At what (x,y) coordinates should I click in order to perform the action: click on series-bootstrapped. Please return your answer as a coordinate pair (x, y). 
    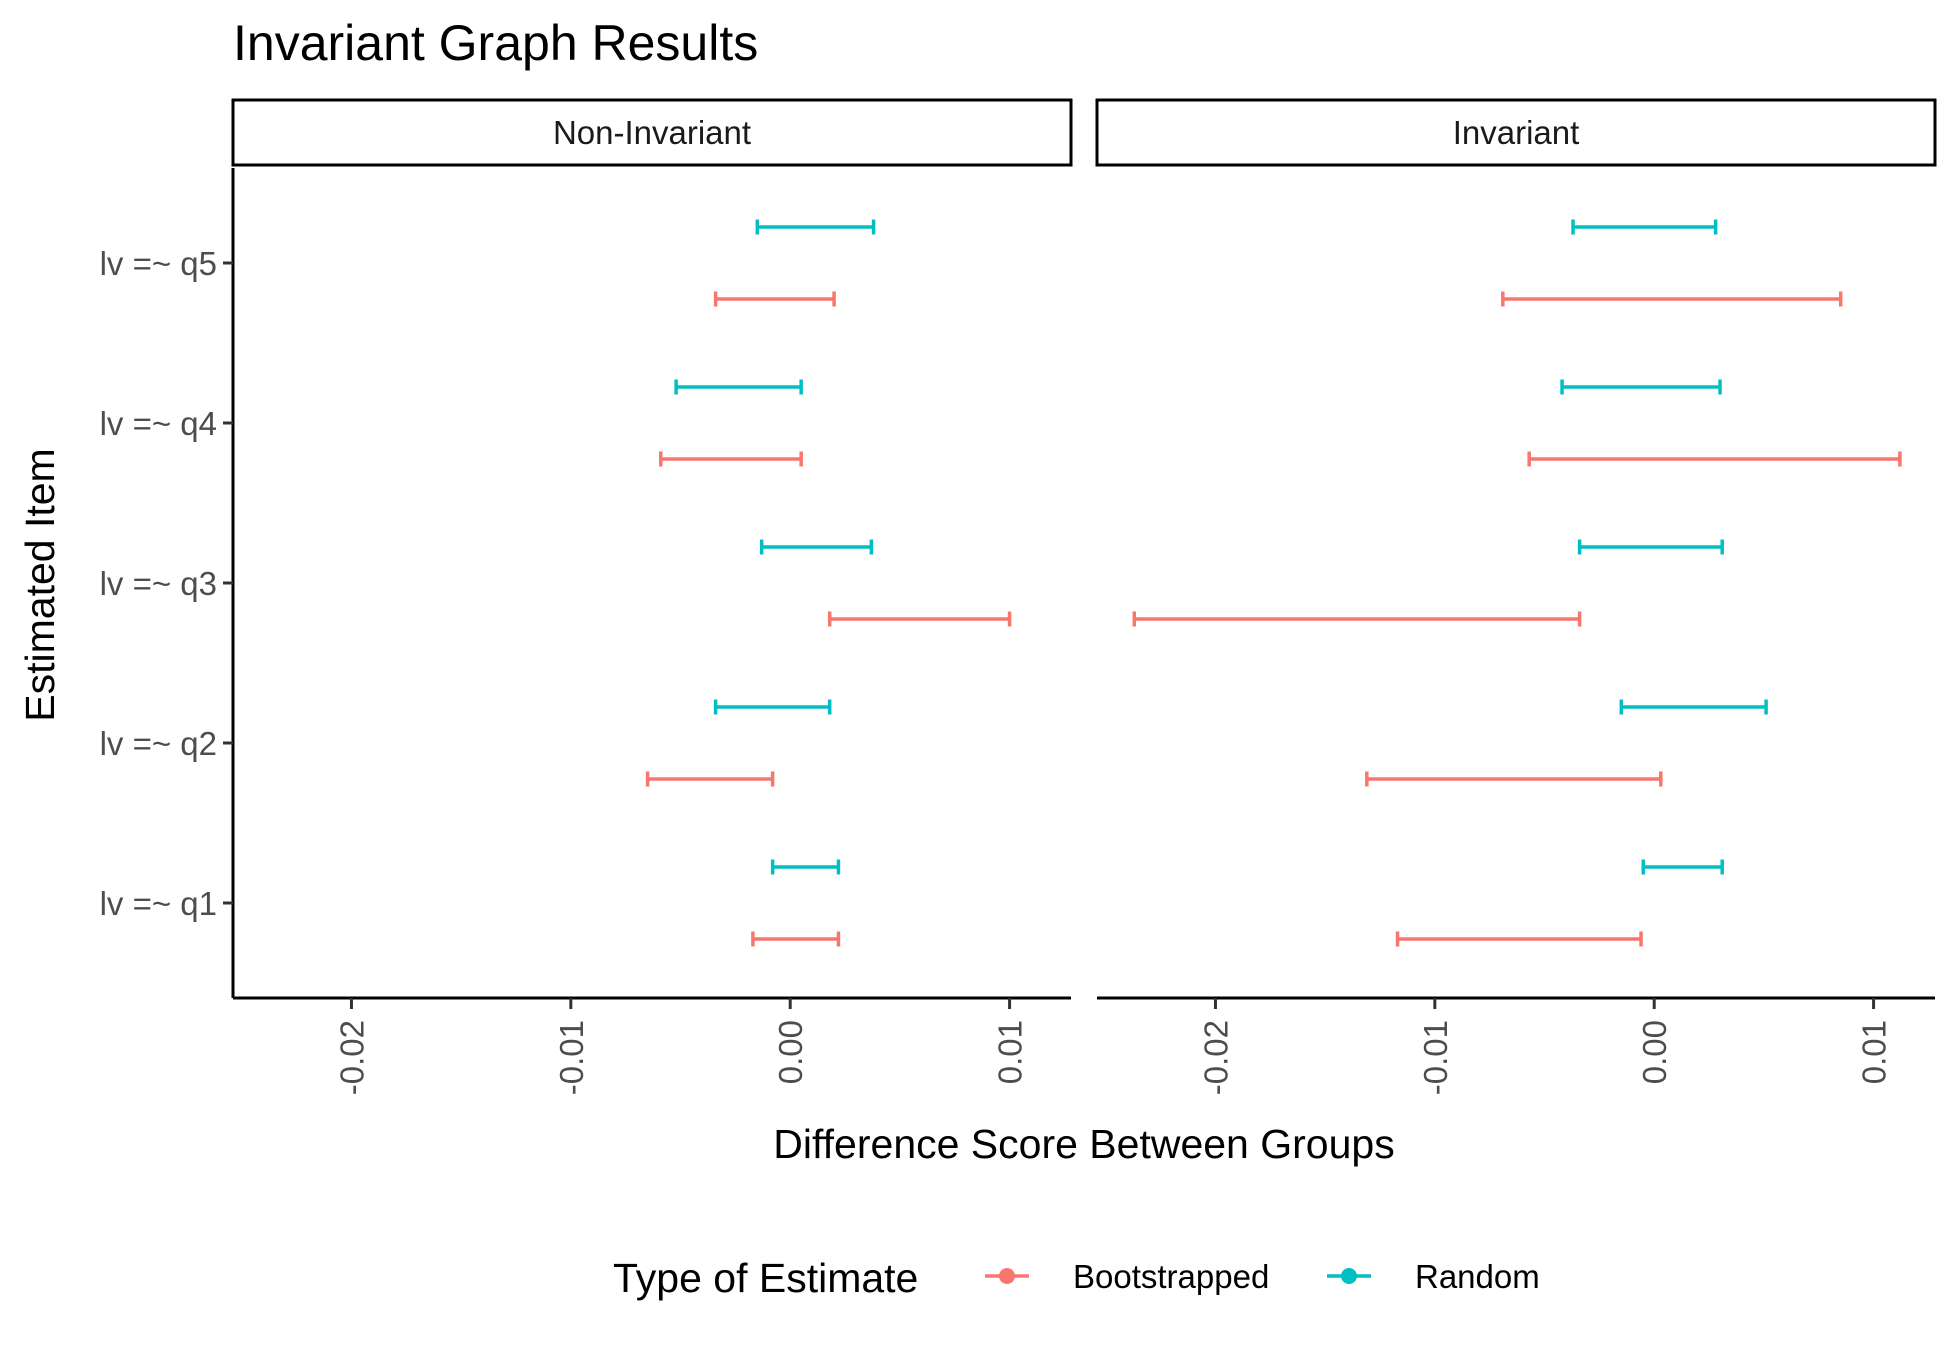
    Looking at the image, I should click on (828, 619).